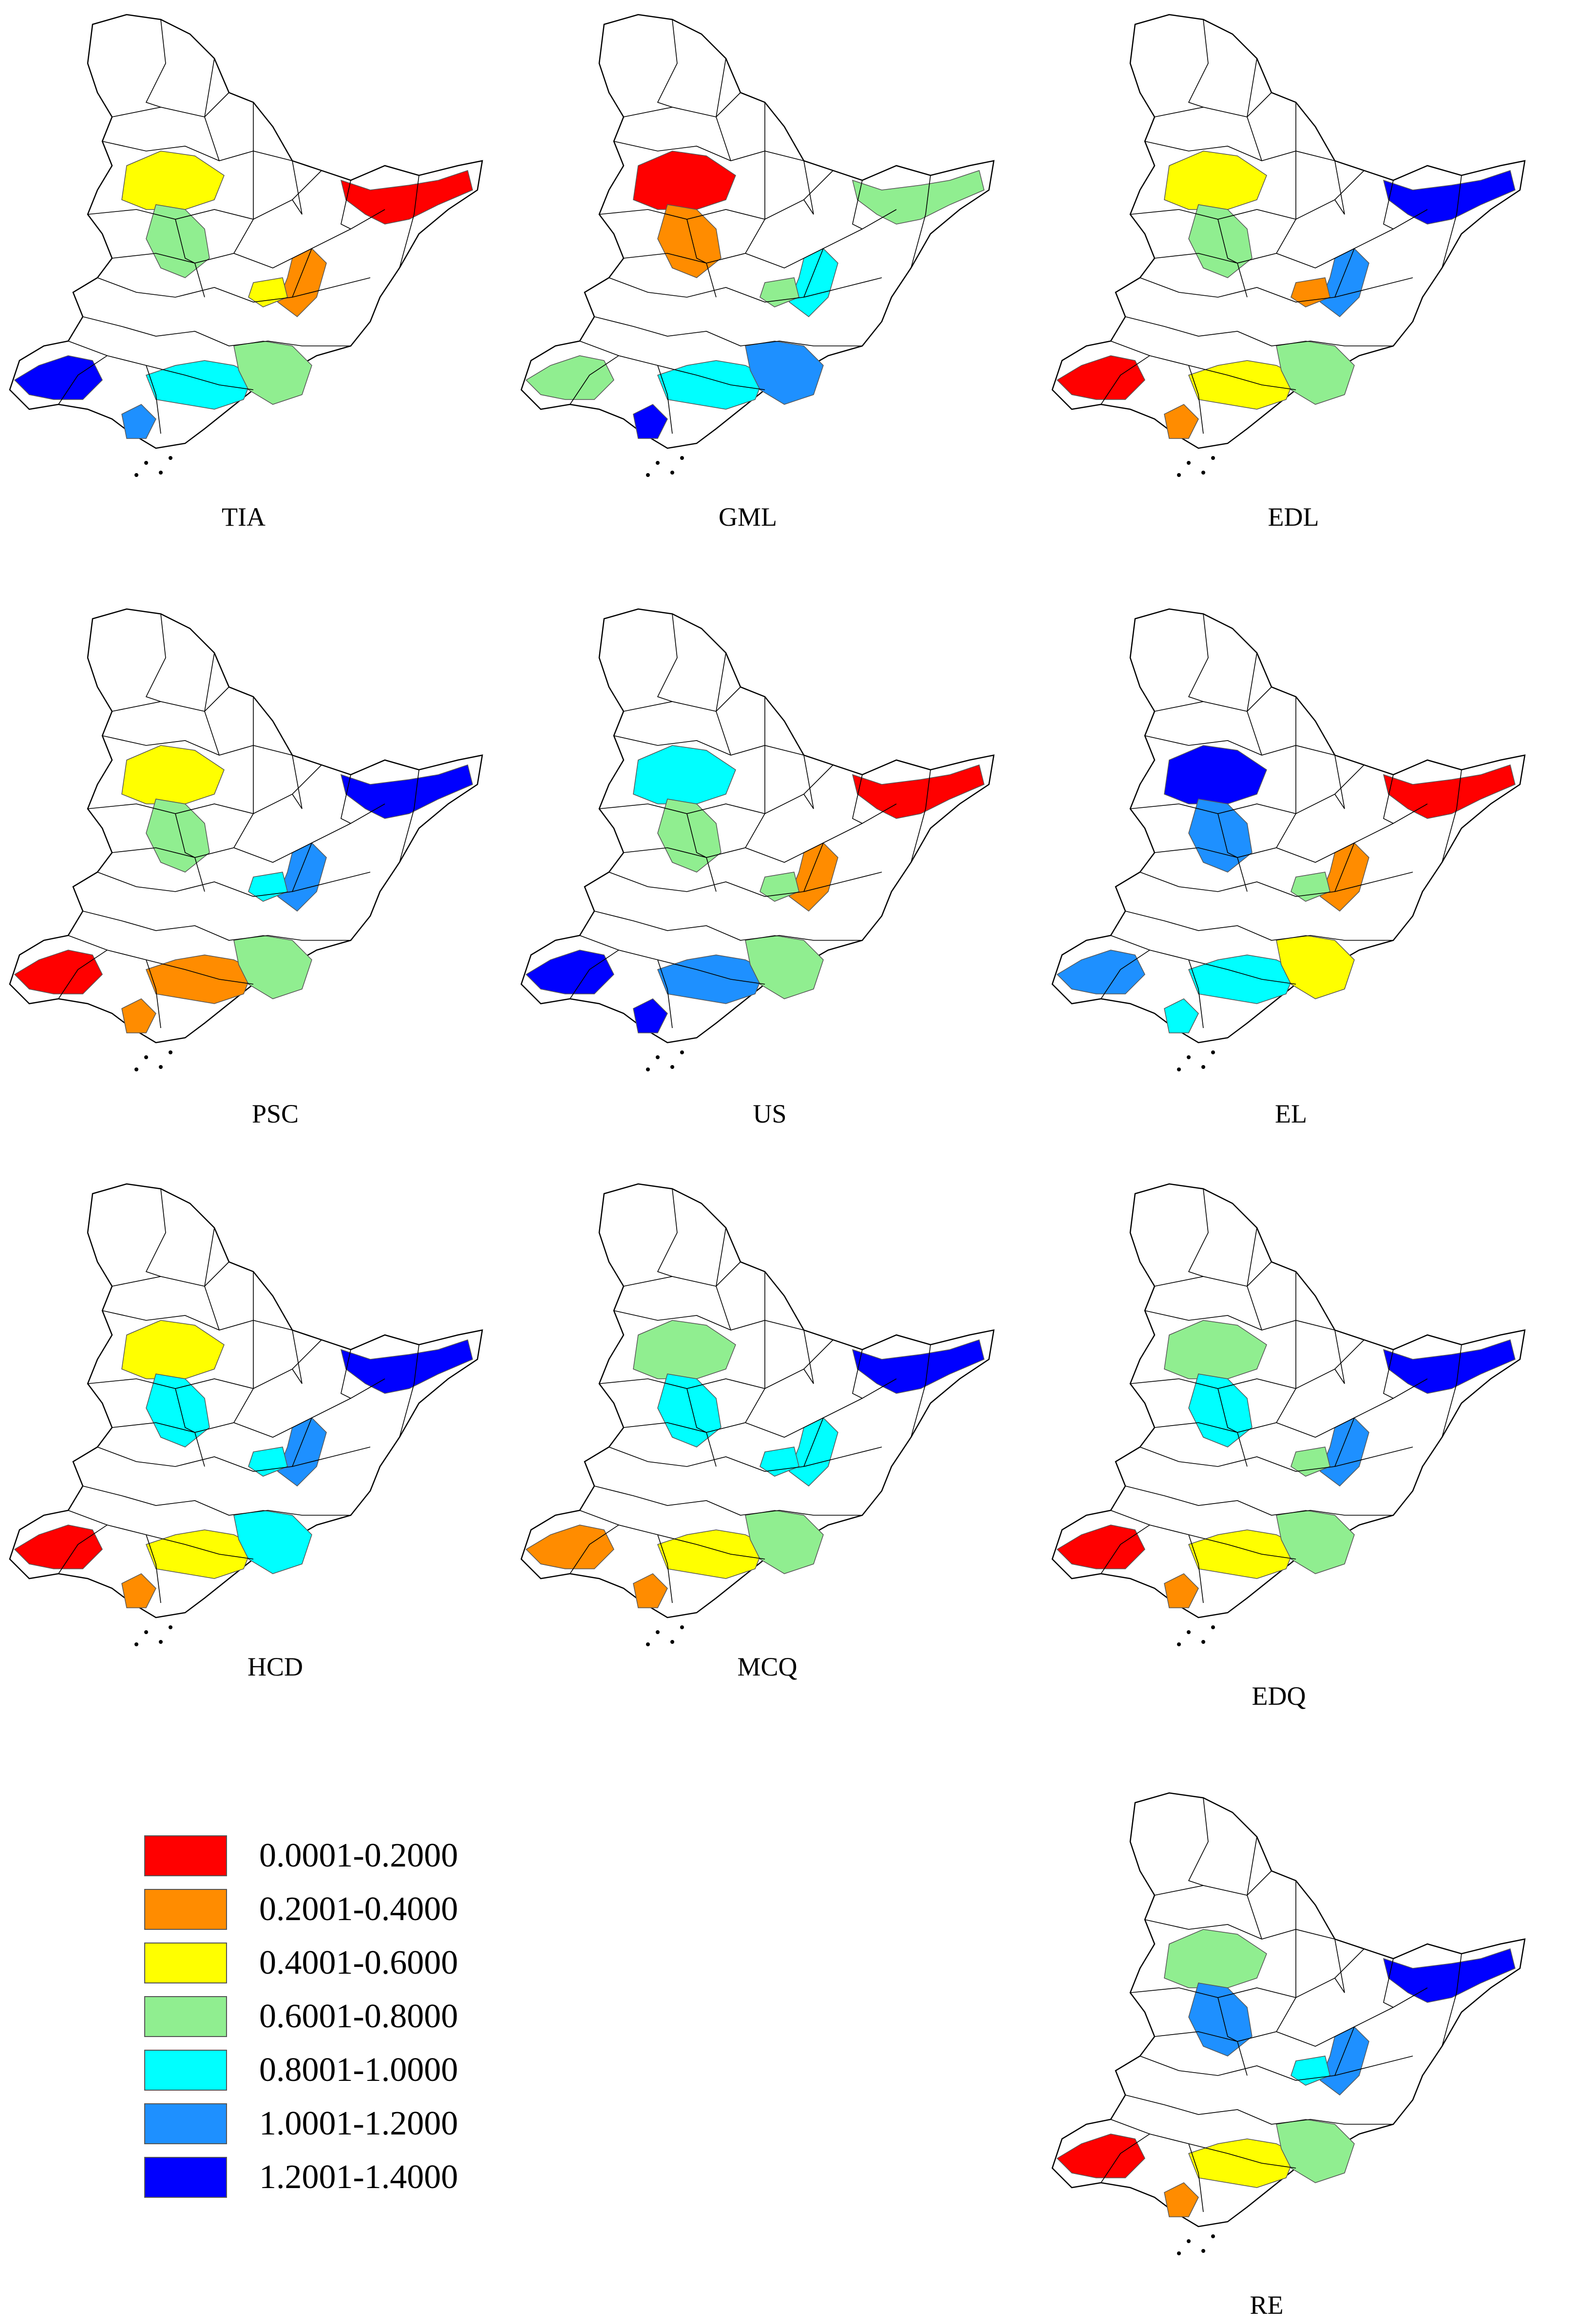 The width and height of the screenshot is (1575, 2324). I want to click on panel-label: EDQ, so click(1279, 1696).